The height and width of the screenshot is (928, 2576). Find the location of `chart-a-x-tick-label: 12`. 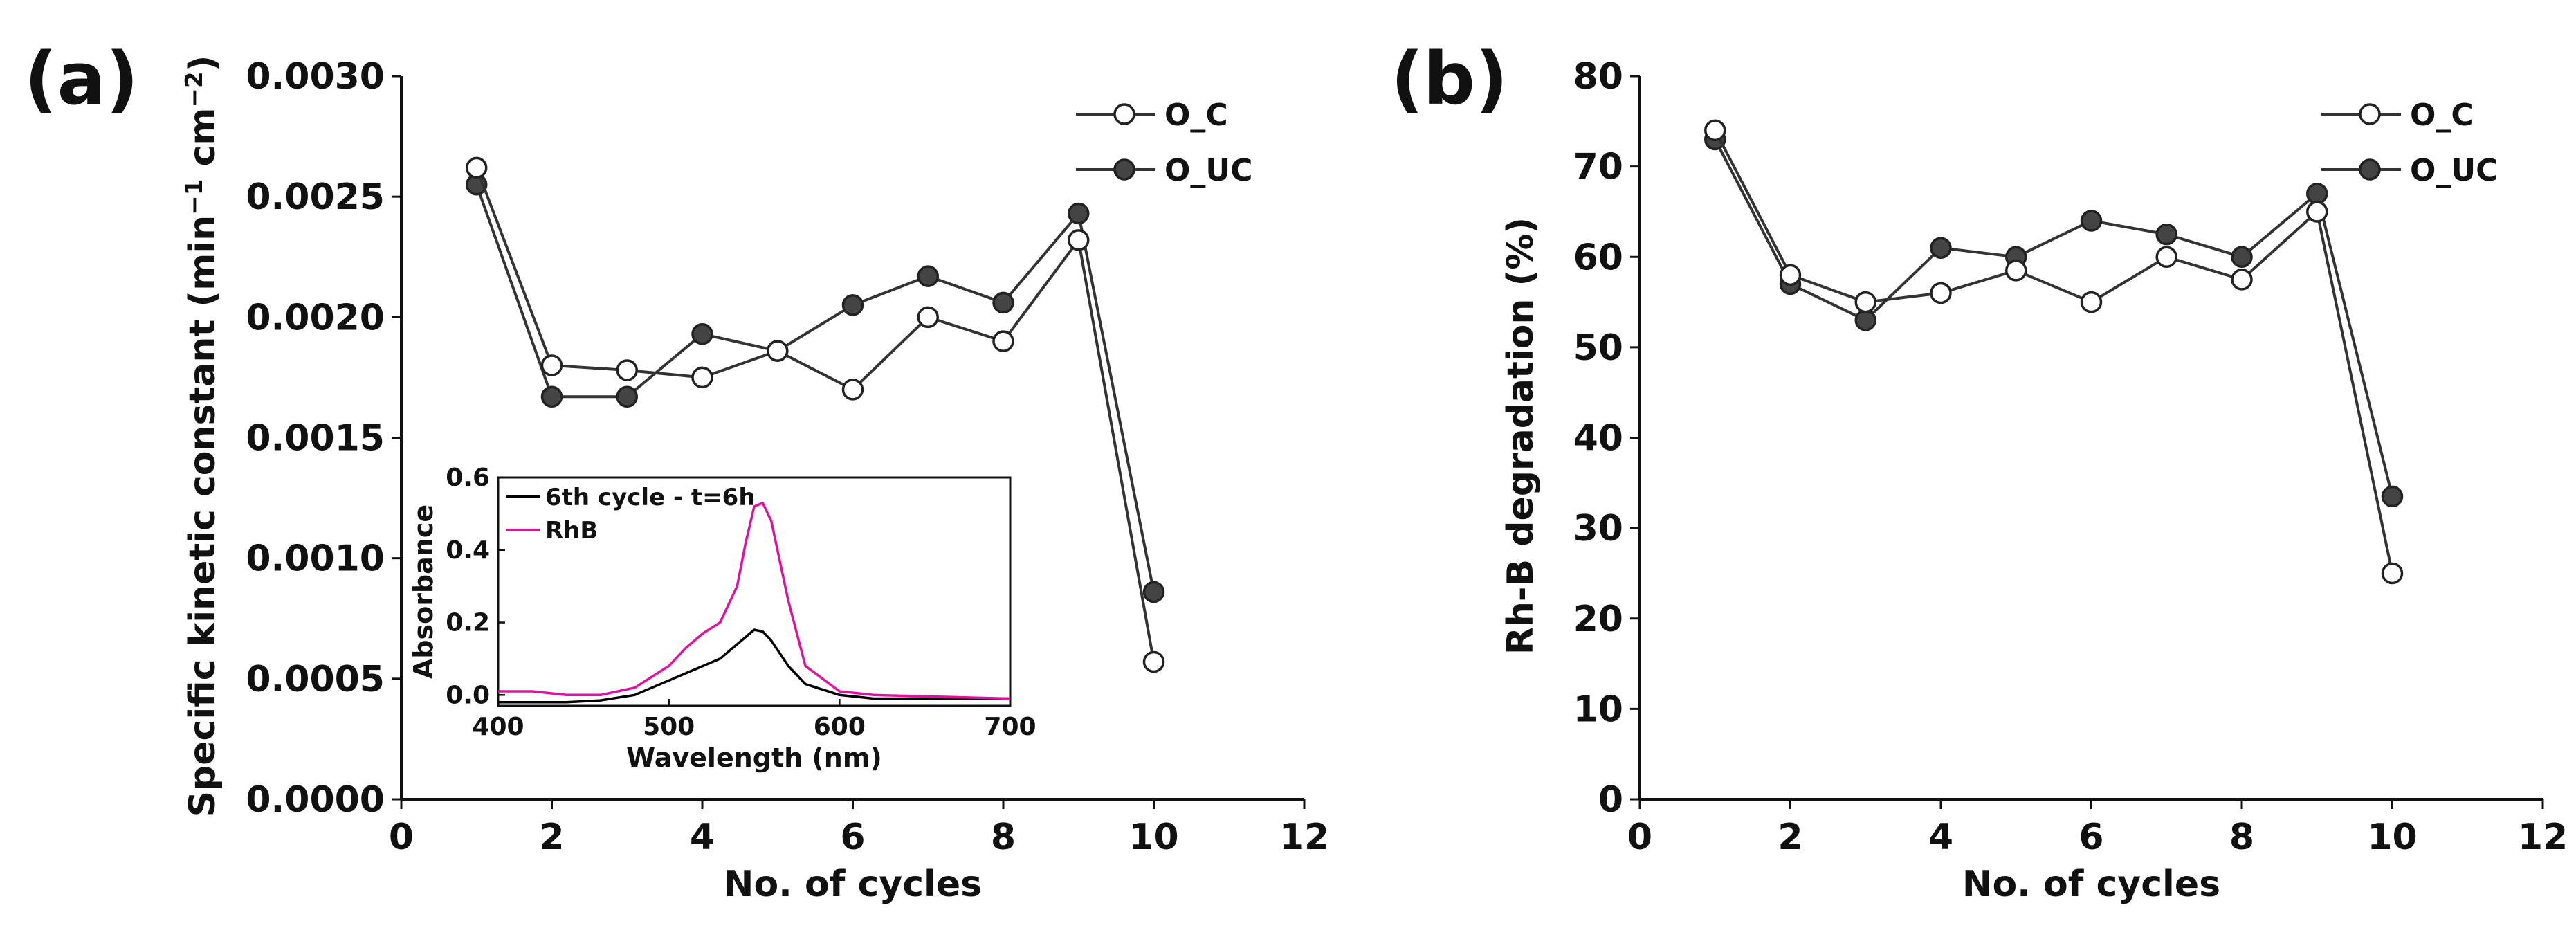

chart-a-x-tick-label: 12 is located at coordinates (1304, 837).